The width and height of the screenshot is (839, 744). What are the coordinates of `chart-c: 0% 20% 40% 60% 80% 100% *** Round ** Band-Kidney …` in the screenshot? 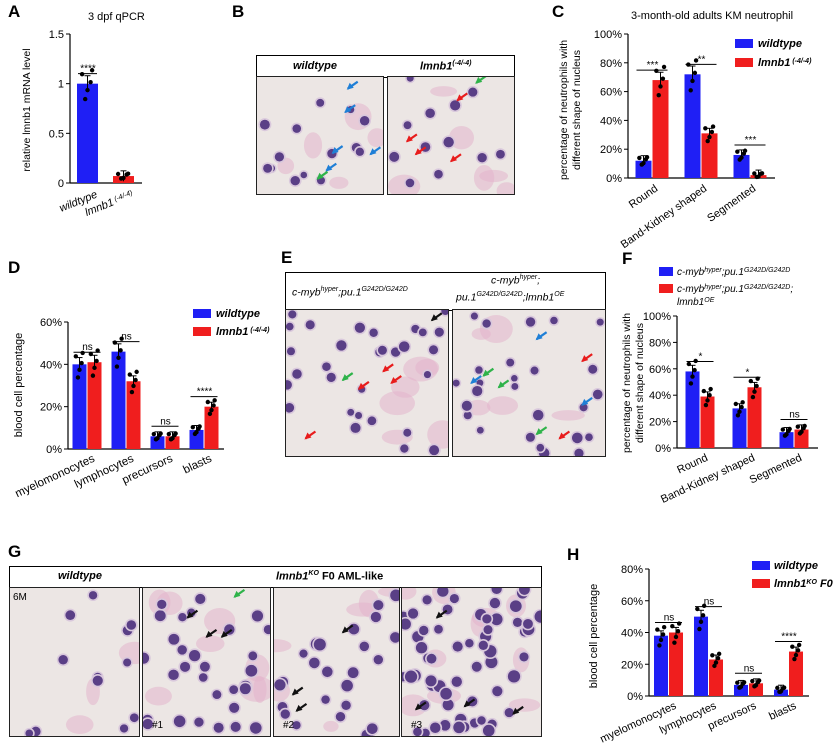 It's located at (685, 130).